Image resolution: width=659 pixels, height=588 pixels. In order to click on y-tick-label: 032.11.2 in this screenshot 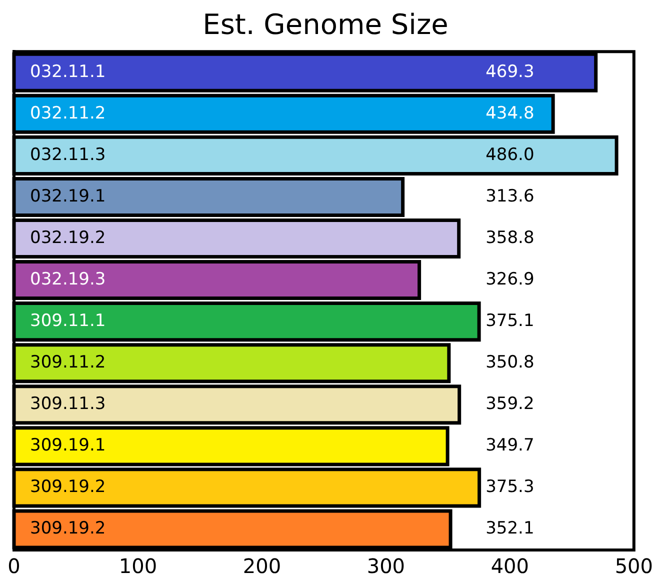, I will do `click(68, 113)`.